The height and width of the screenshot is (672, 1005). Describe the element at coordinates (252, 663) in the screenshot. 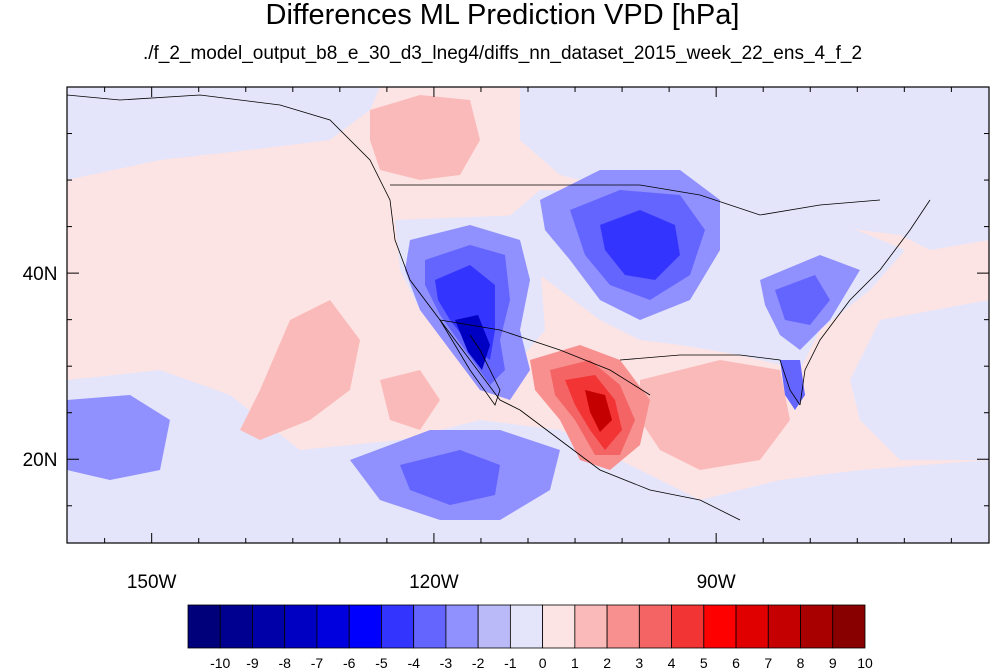

I see `colorbar-label: -9` at that location.